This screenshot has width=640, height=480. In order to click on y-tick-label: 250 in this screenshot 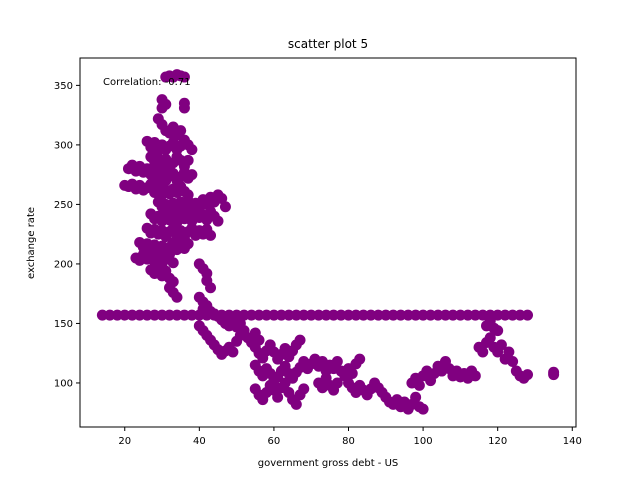, I will do `click(63, 205)`.